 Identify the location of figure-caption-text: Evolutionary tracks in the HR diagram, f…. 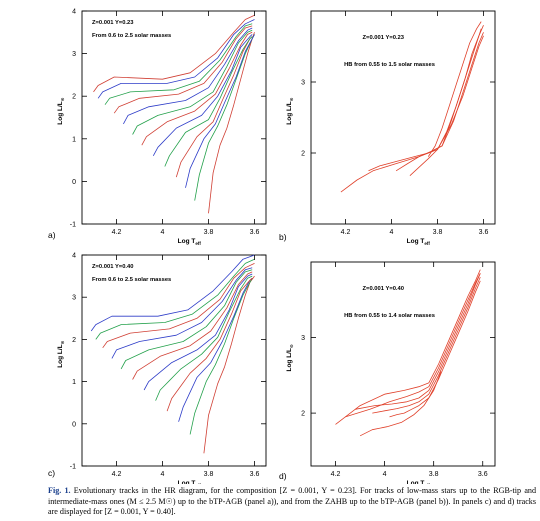
(292, 501).